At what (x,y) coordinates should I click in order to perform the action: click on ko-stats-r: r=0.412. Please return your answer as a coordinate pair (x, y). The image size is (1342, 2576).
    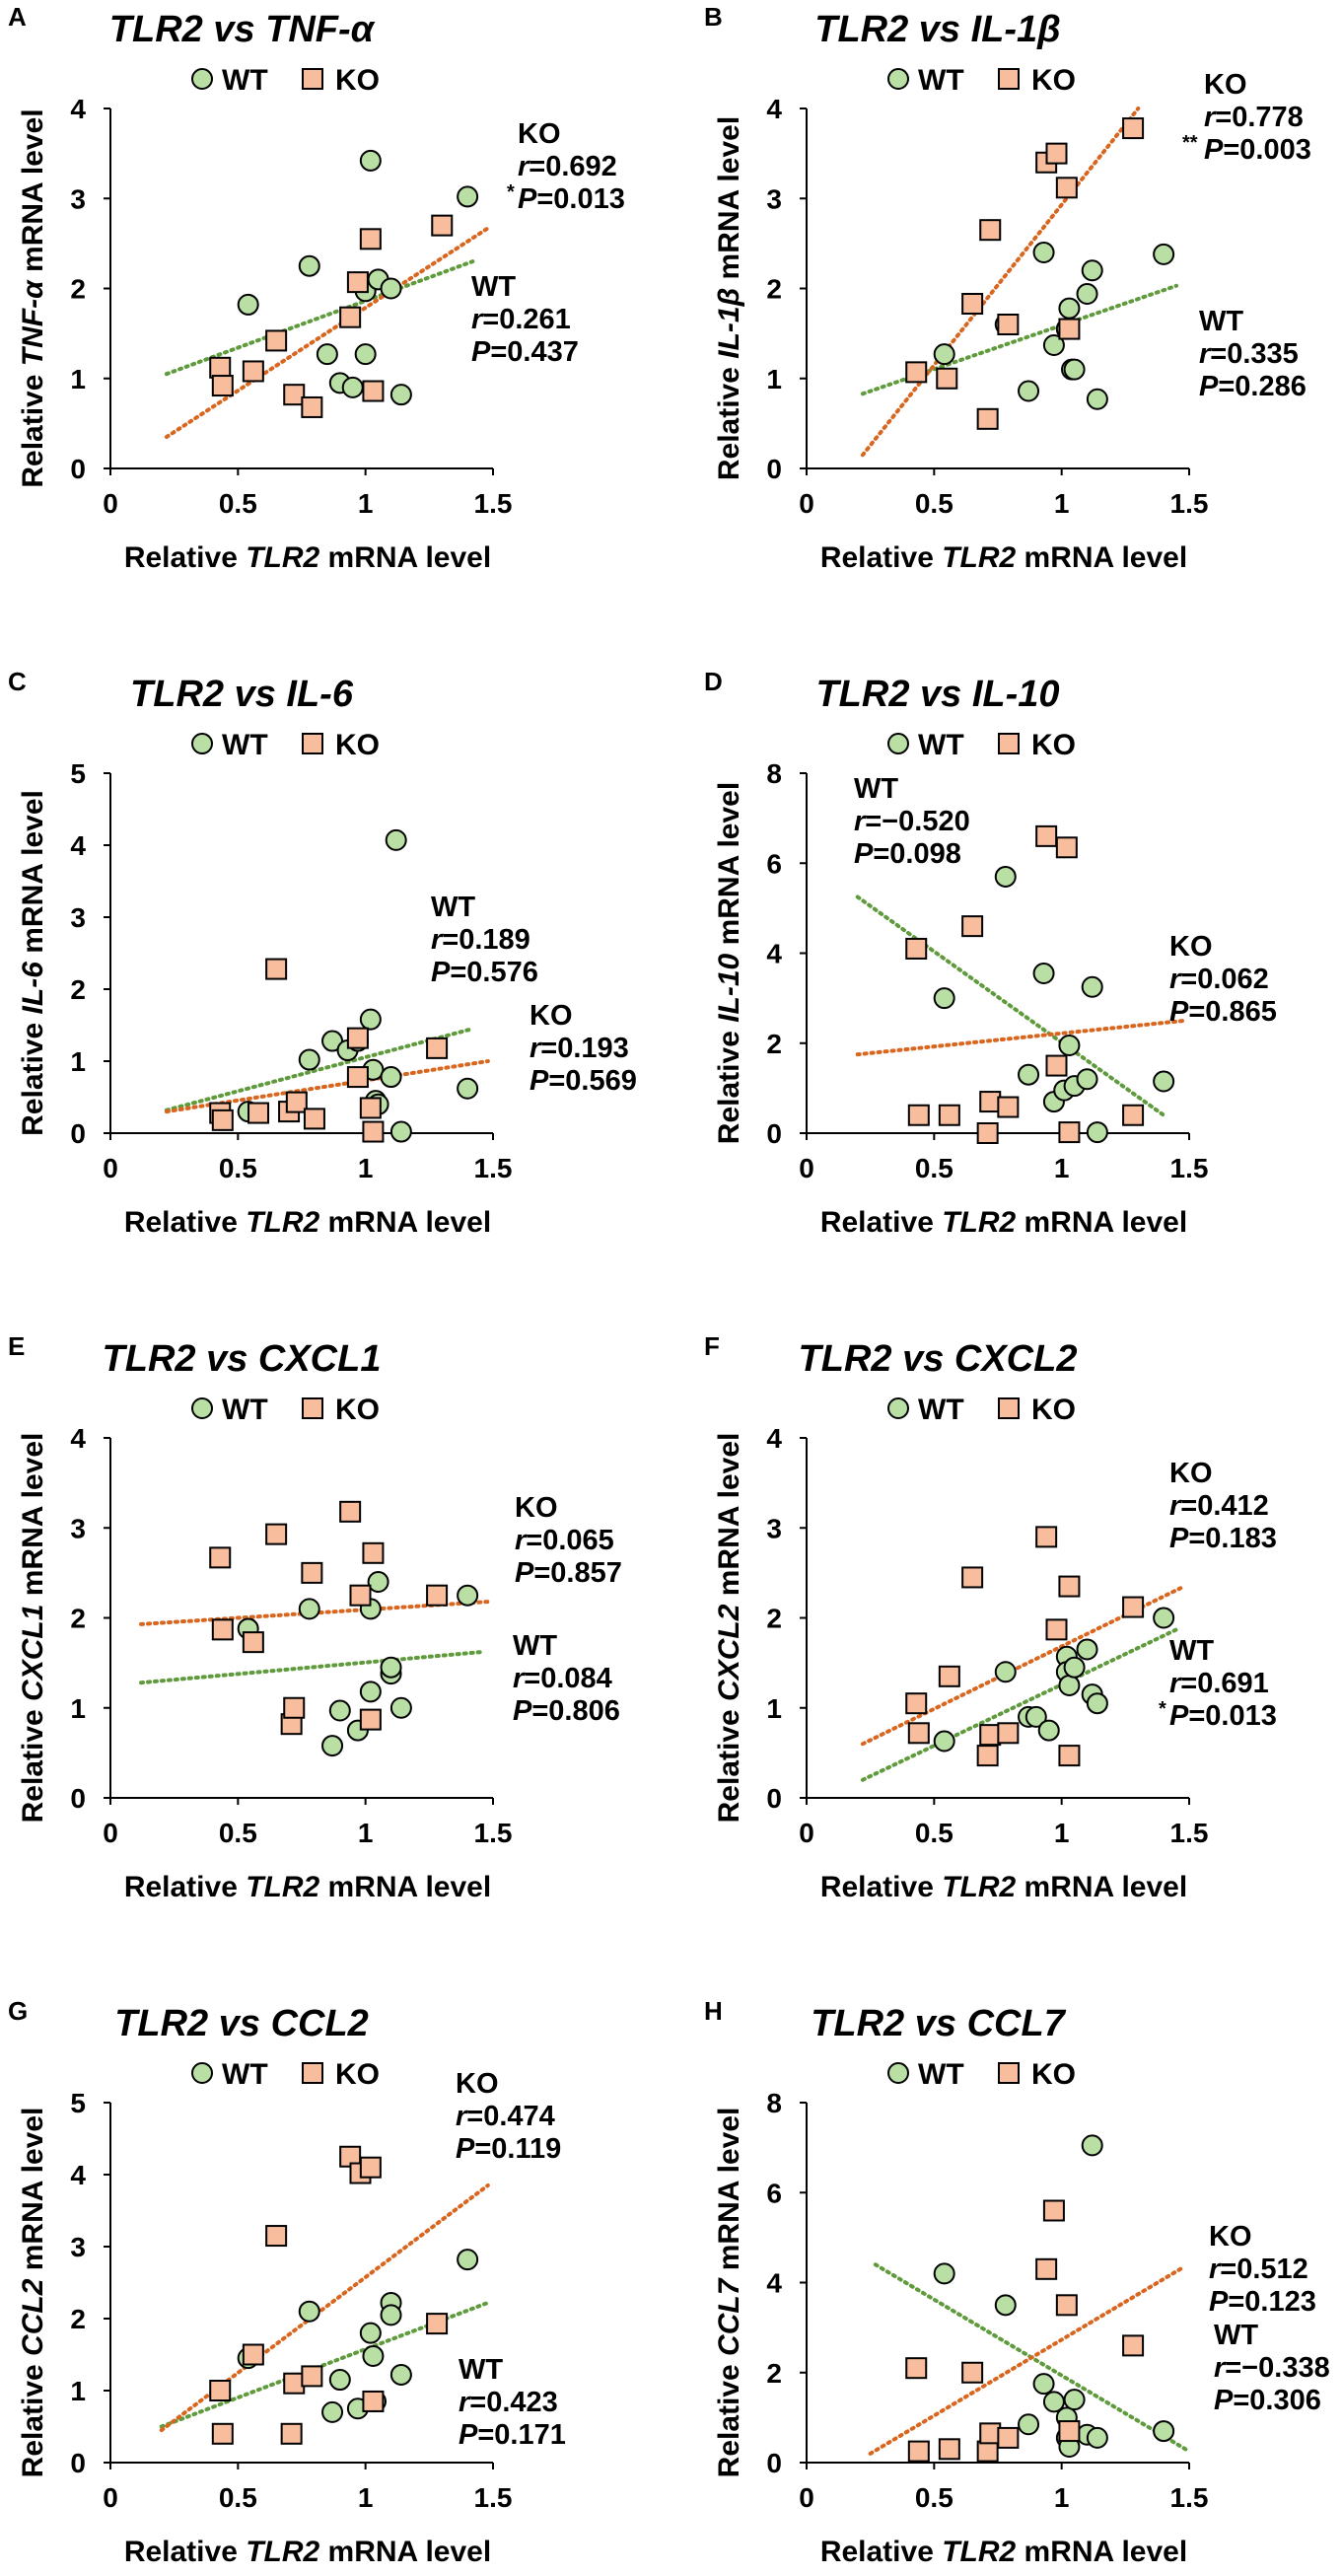
    Looking at the image, I should click on (1219, 1506).